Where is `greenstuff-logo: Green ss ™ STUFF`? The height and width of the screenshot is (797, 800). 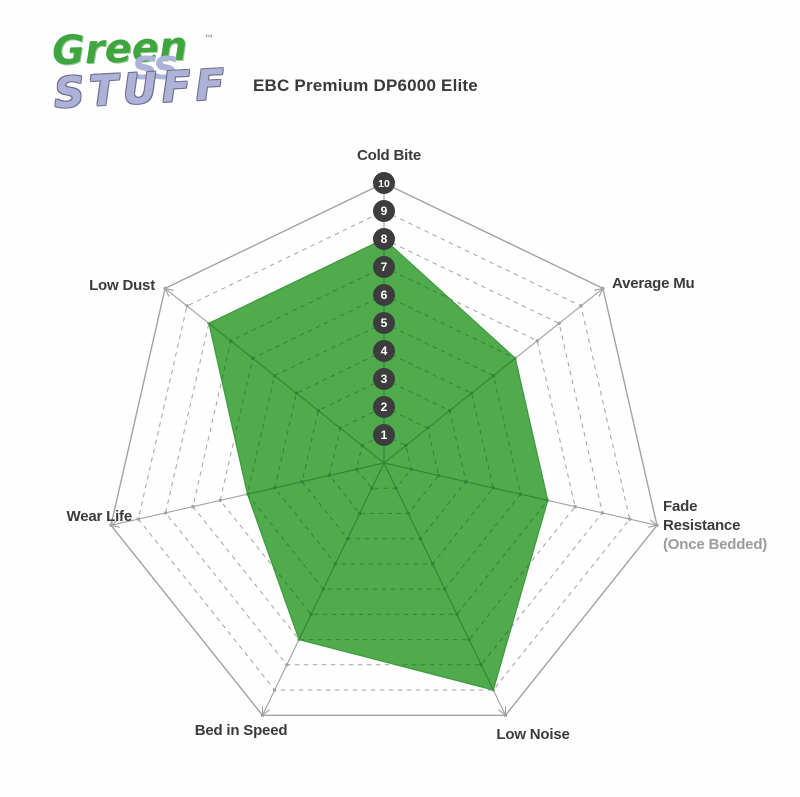 greenstuff-logo: Green ss ™ STUFF is located at coordinates (133, 76).